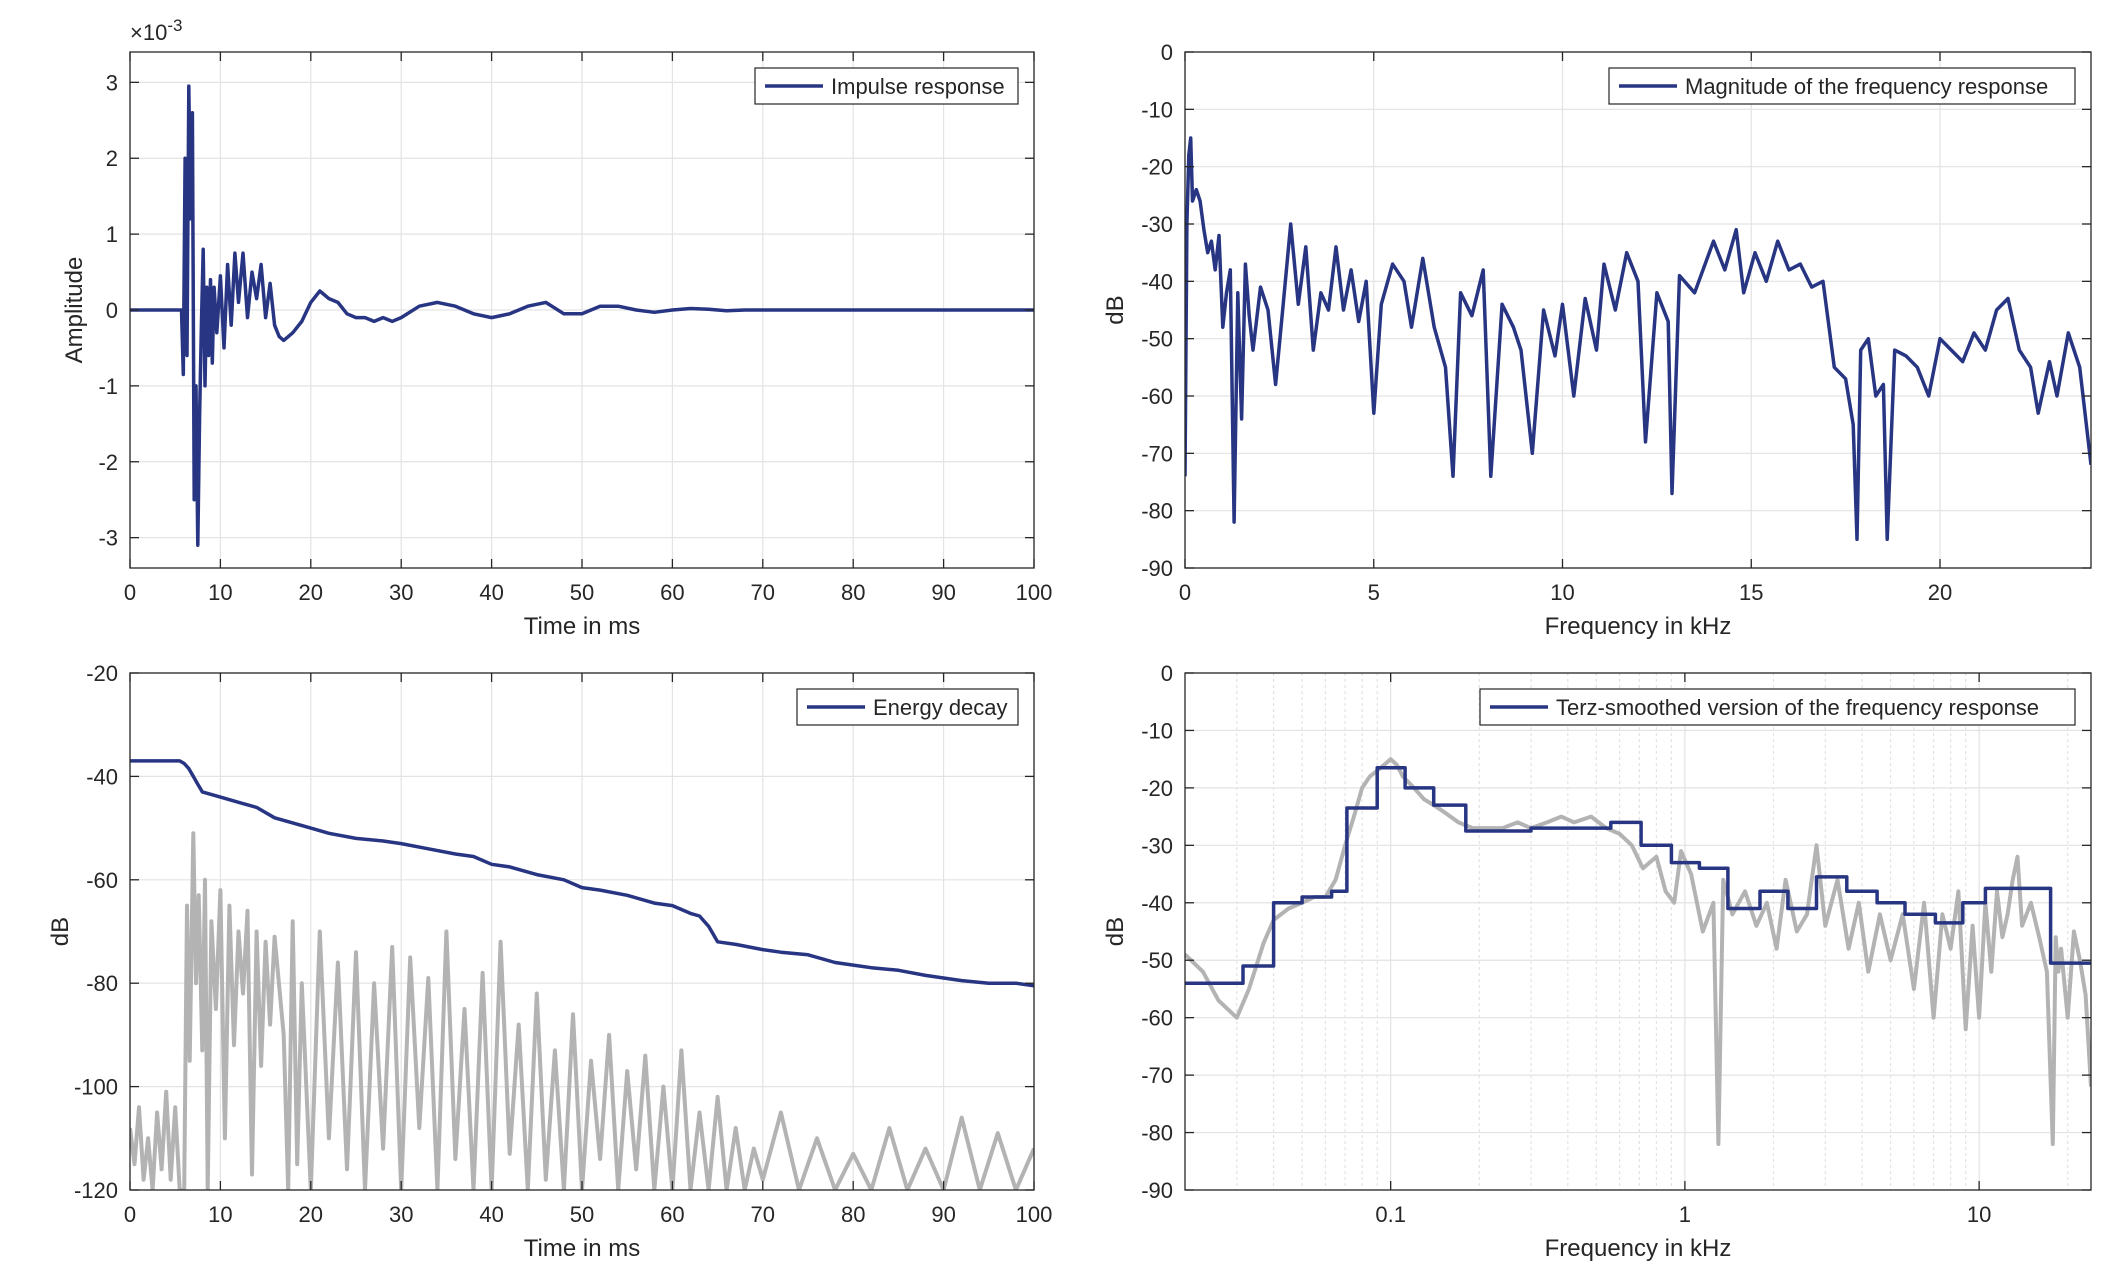 The width and height of the screenshot is (2126, 1276). What do you see at coordinates (1374, 592) in the screenshot?
I see `x-tick-label: 5` at bounding box center [1374, 592].